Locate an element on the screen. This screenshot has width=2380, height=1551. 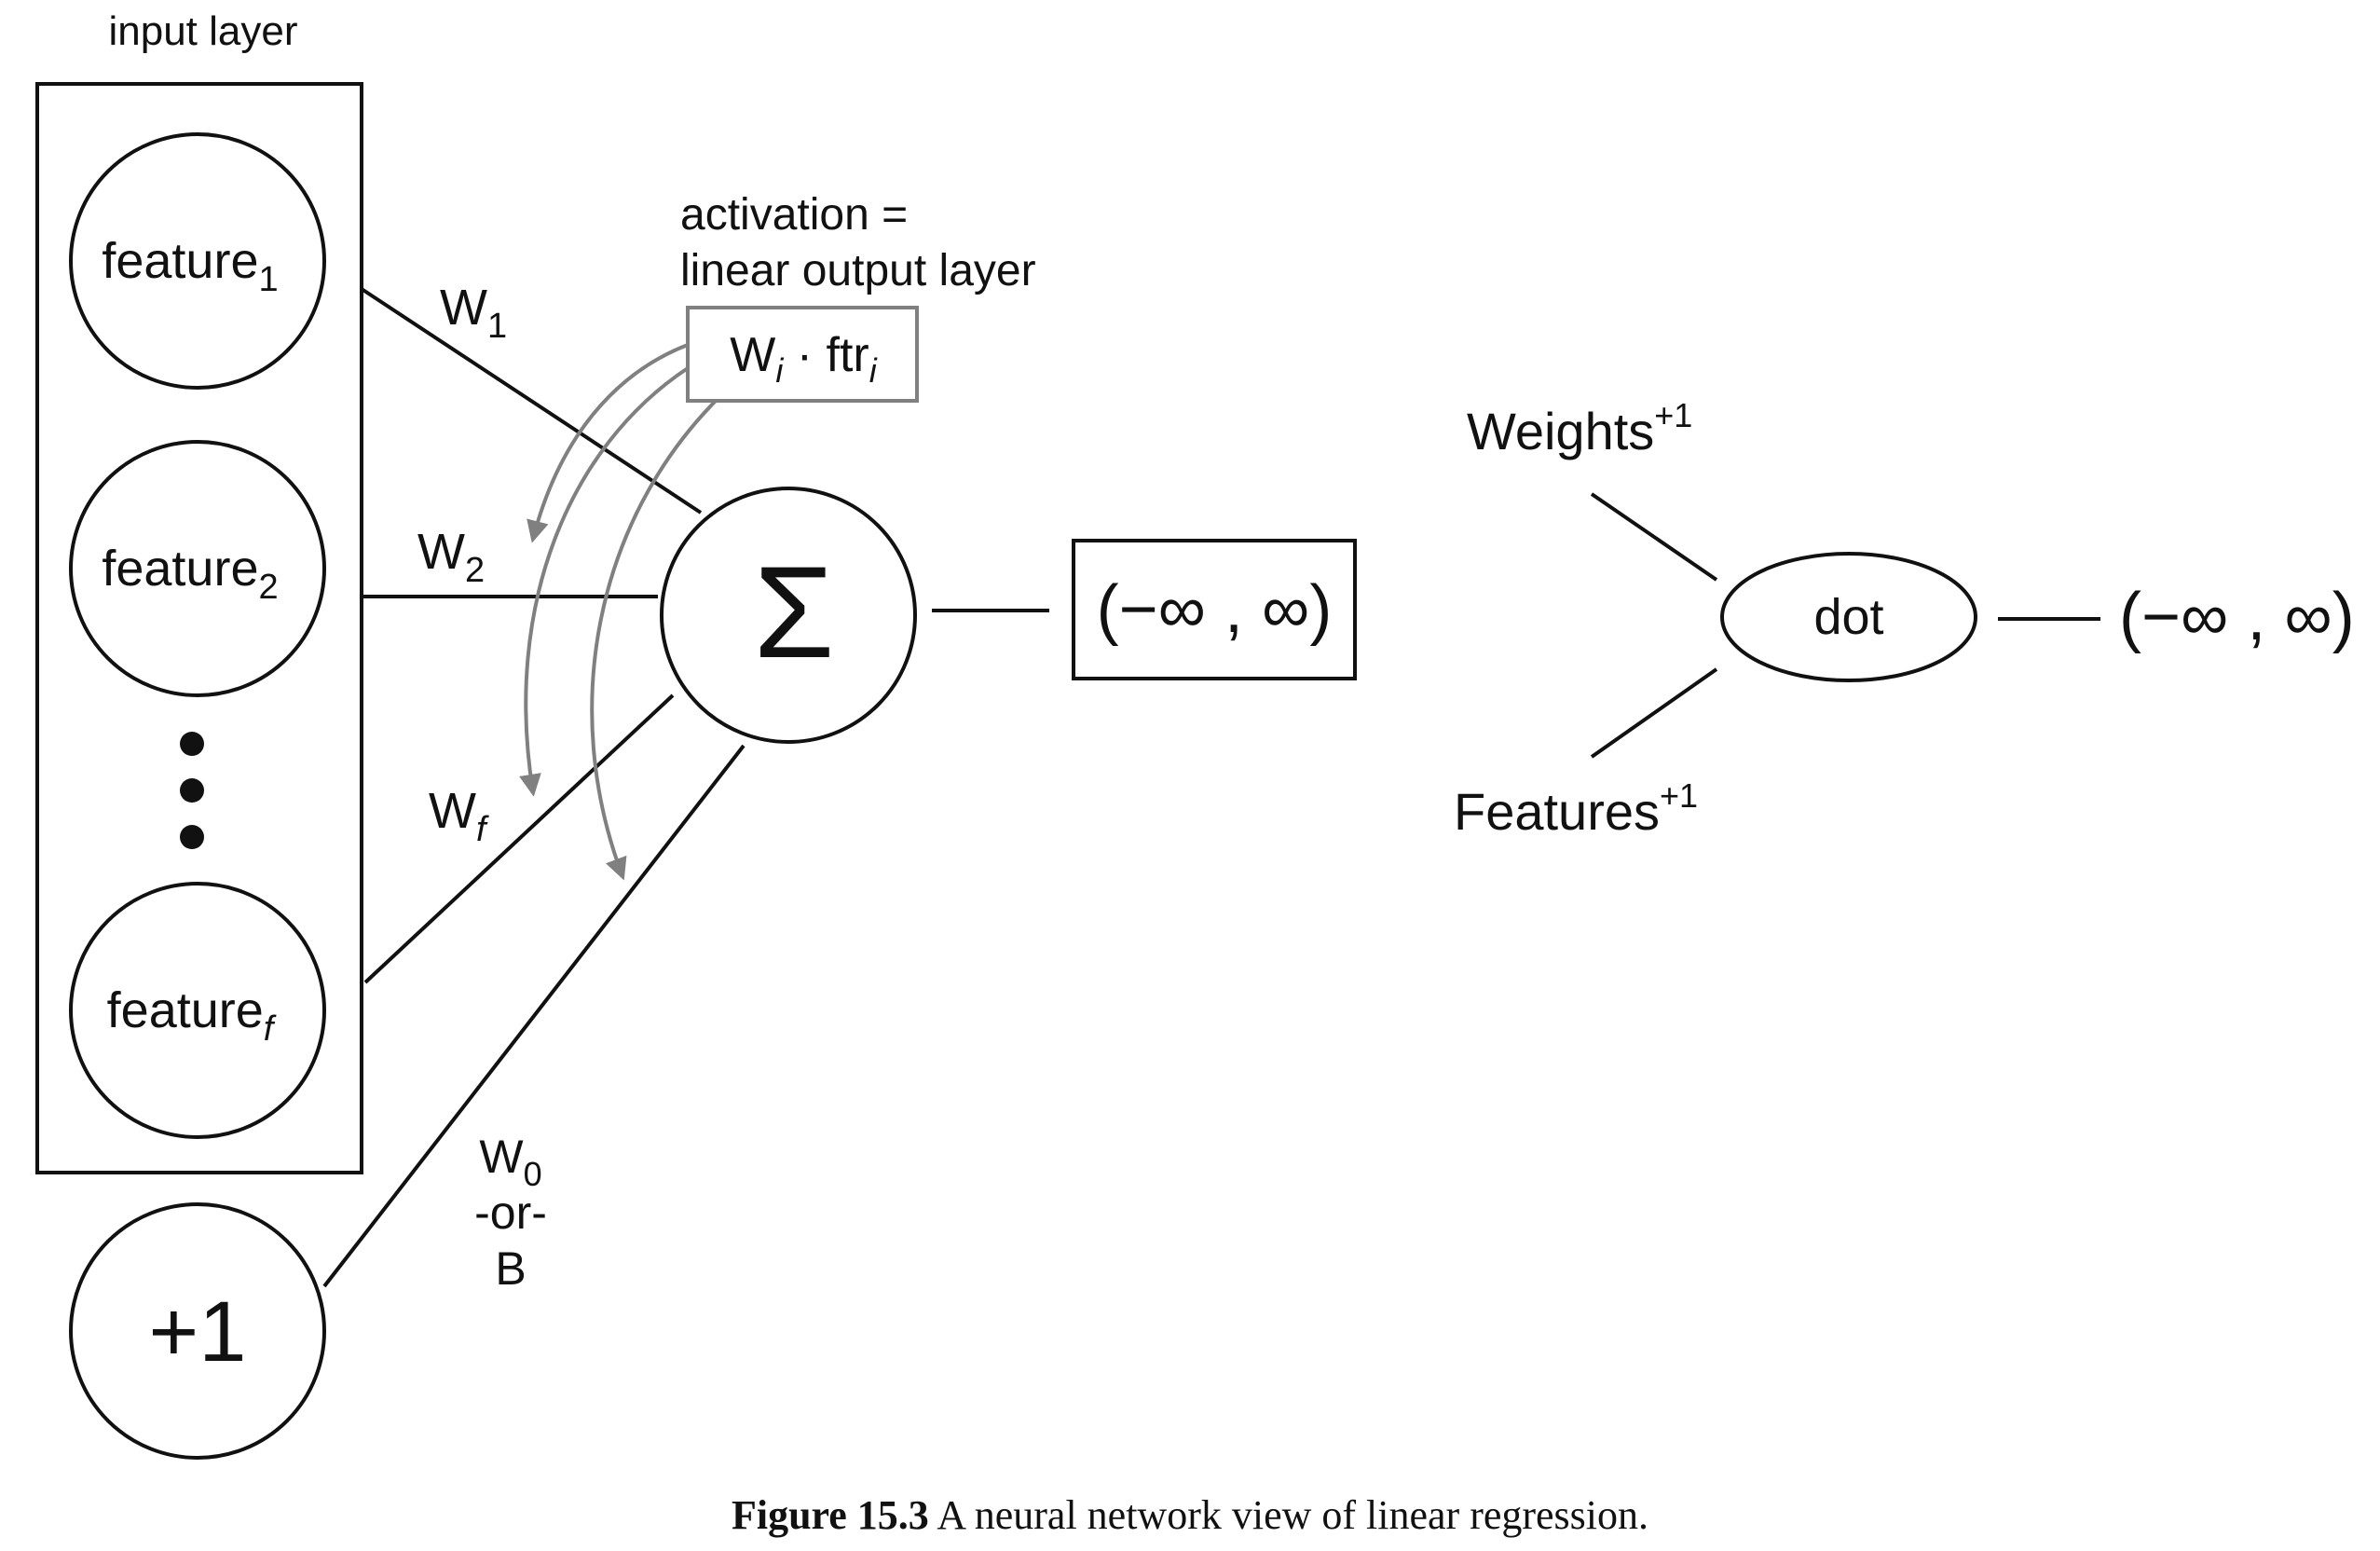
activation-arrow-to-wf is located at coordinates (604, 581).